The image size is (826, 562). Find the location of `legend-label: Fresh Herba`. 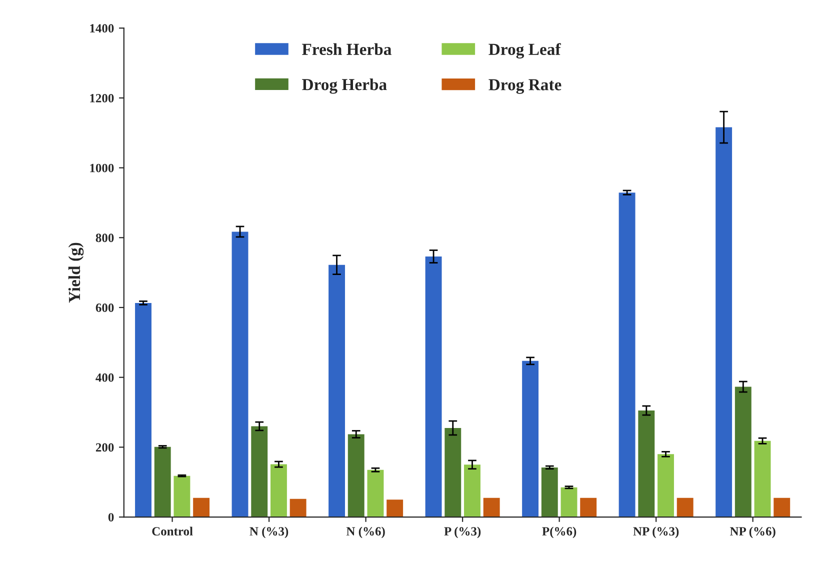

legend-label: Fresh Herba is located at coordinates (347, 49).